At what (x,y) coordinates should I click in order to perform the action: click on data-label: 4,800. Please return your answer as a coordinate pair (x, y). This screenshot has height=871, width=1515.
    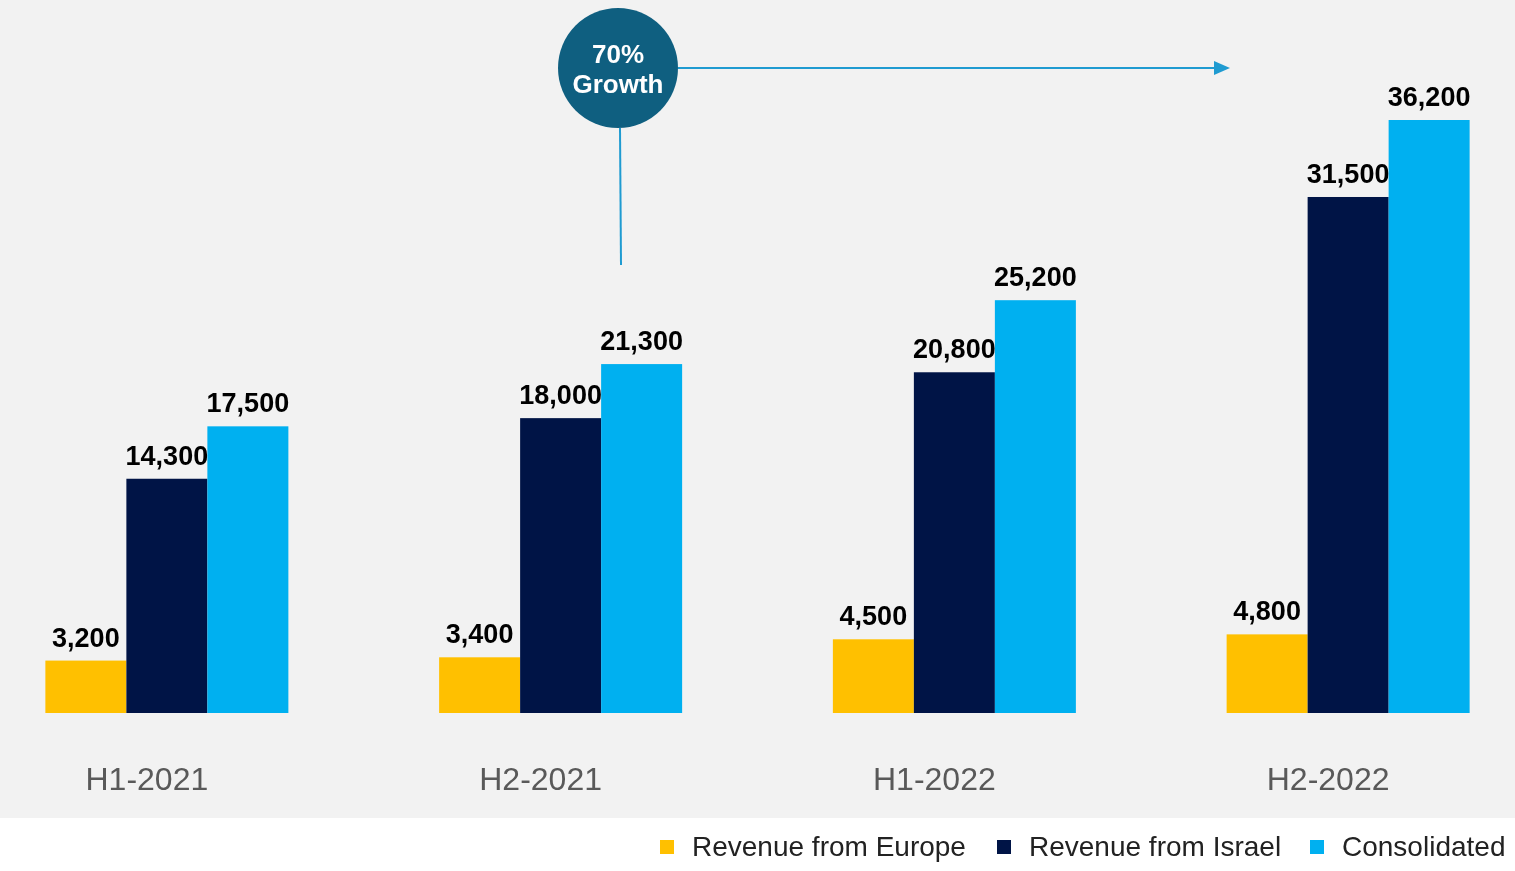
    Looking at the image, I should click on (1267, 611).